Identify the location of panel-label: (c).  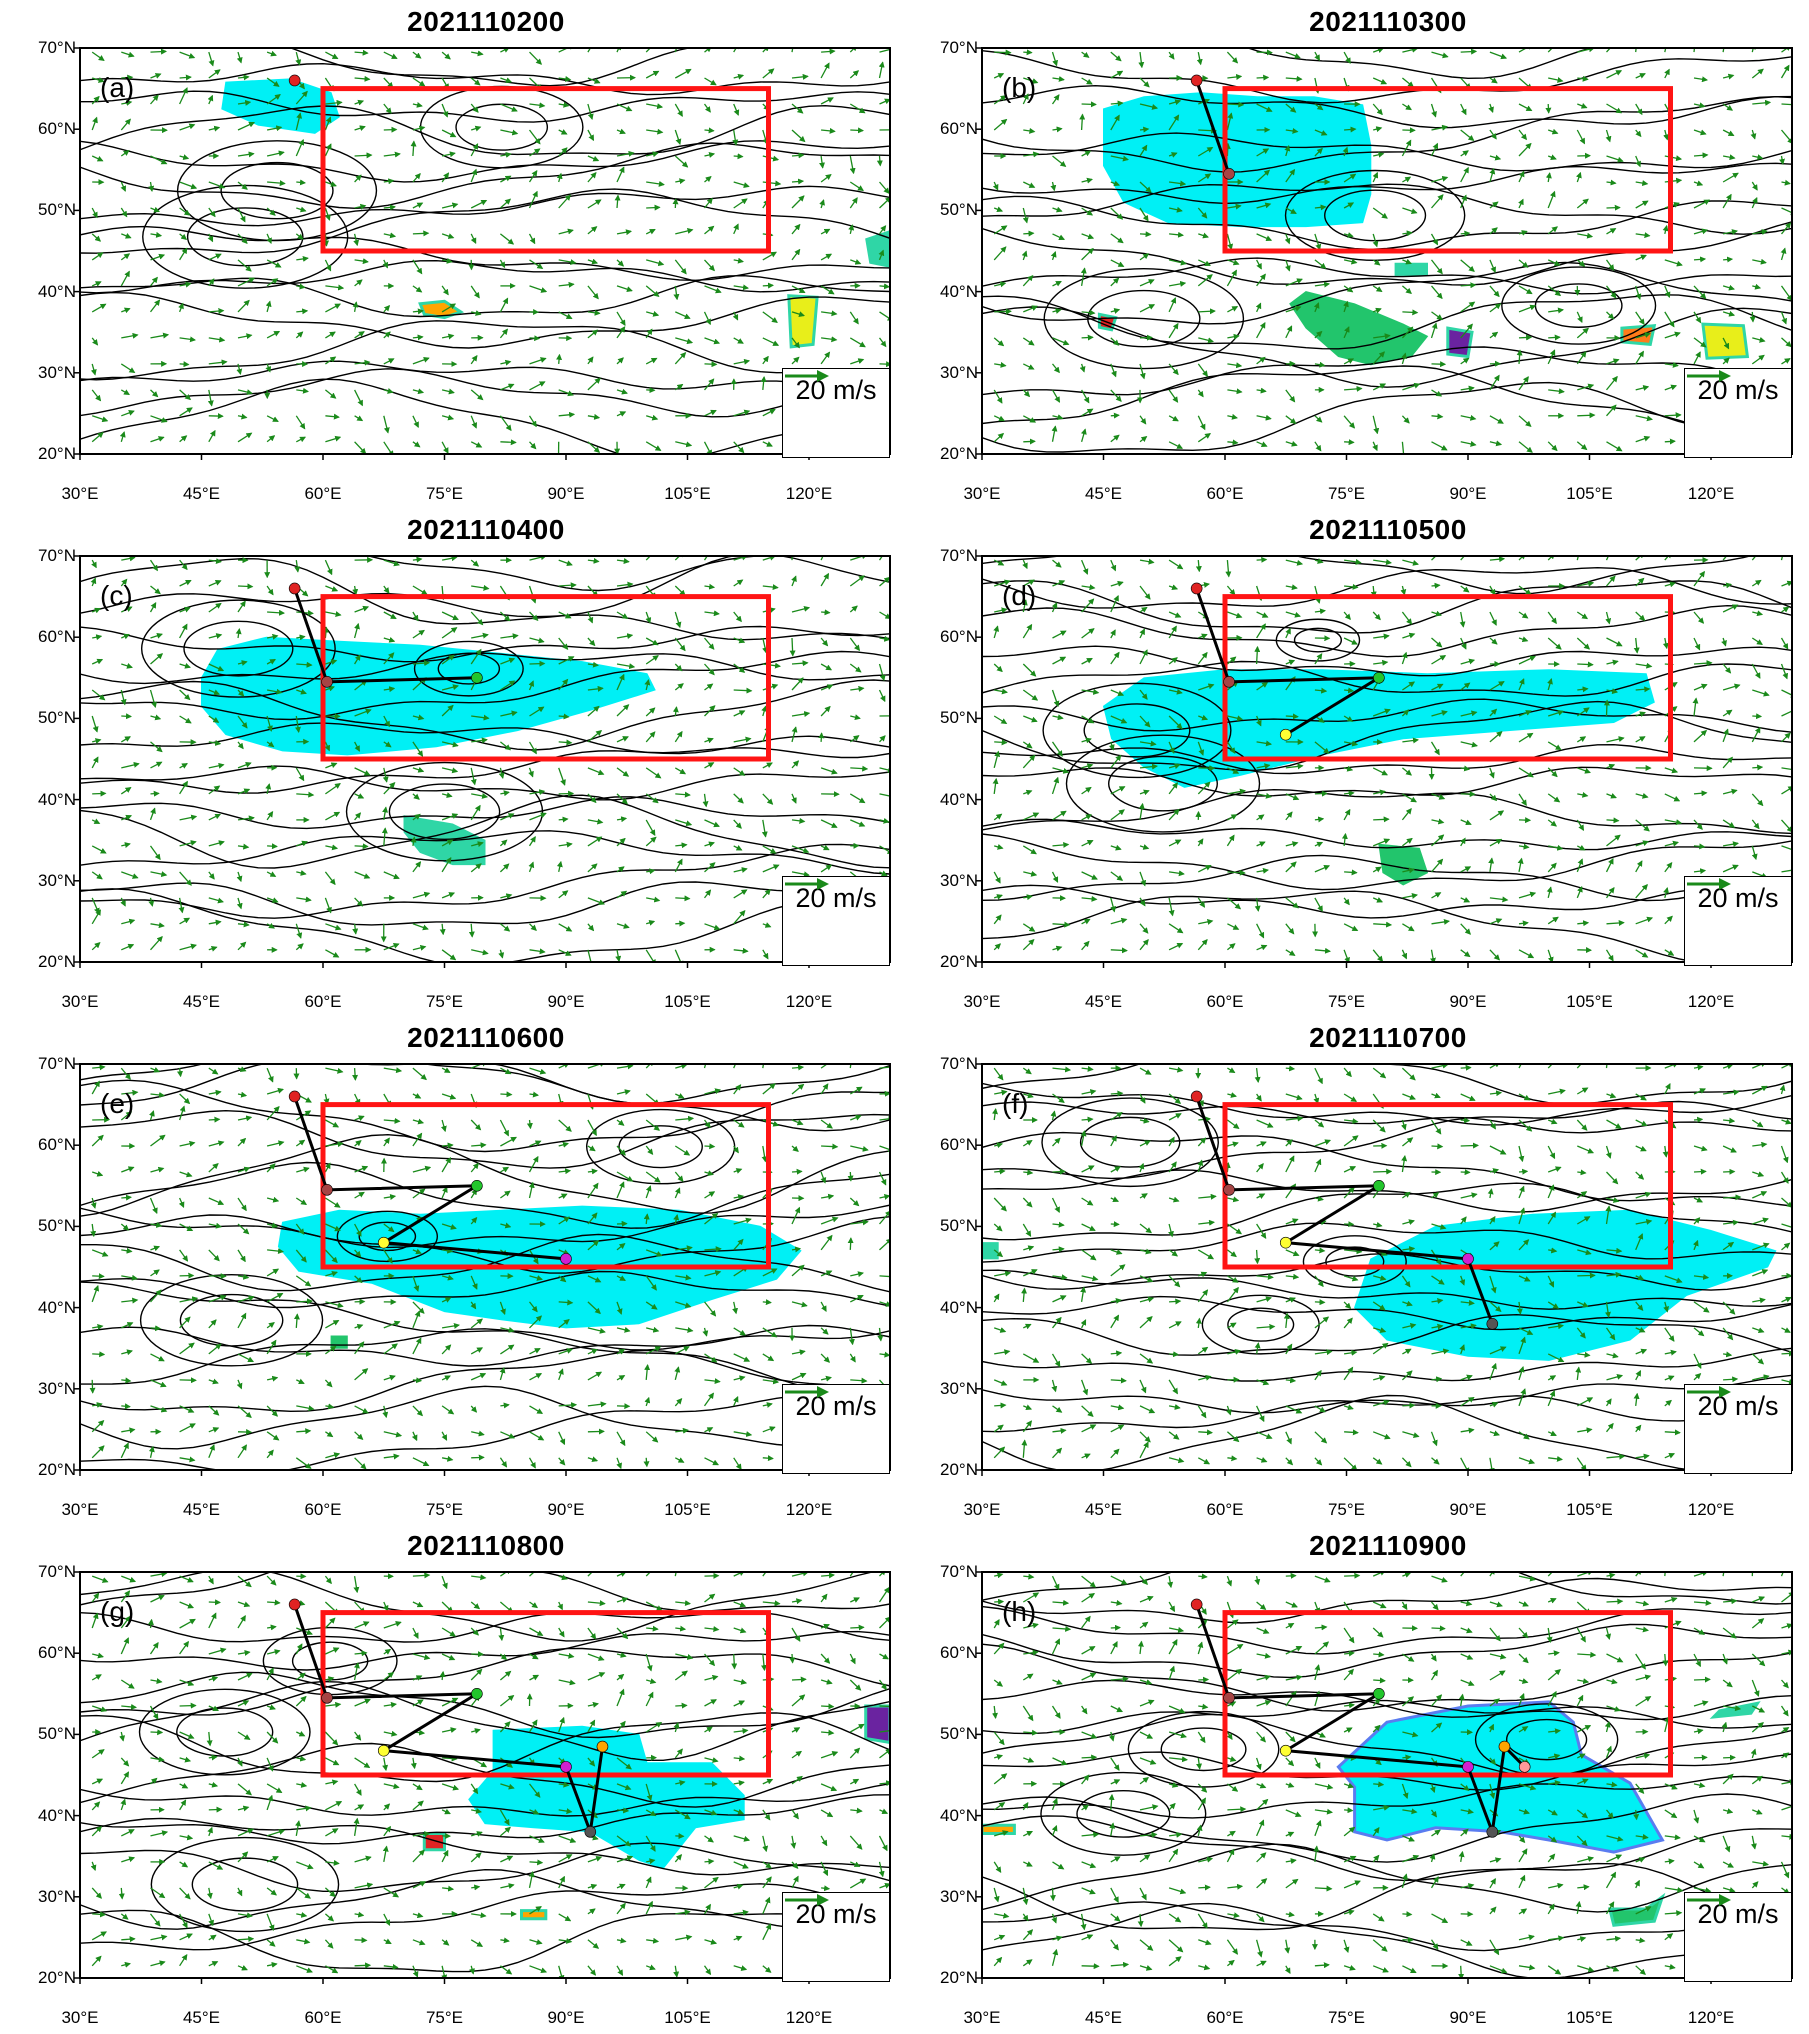
(116, 595).